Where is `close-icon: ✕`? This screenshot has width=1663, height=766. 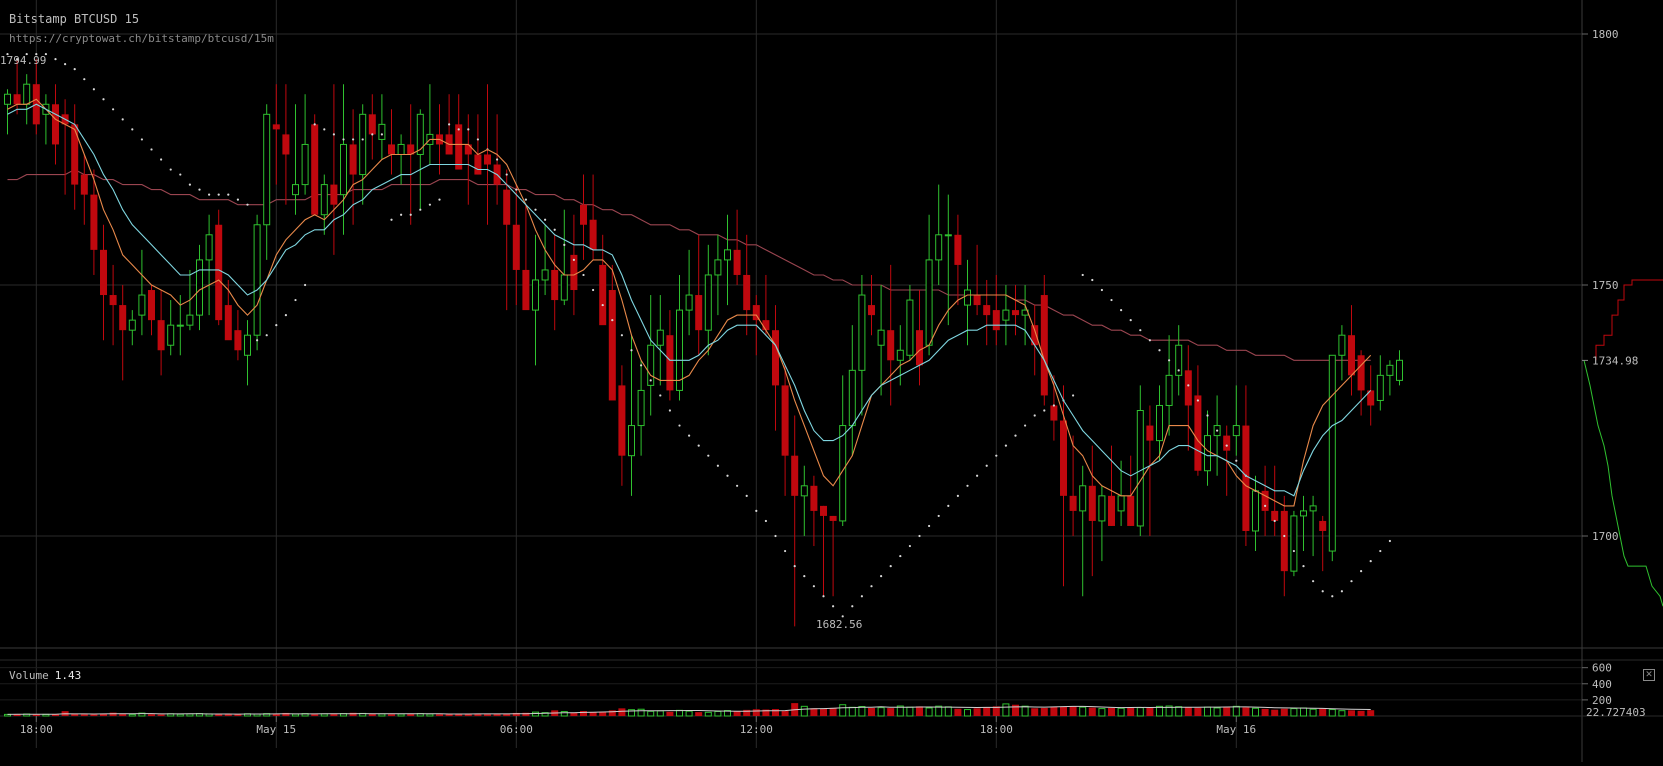
close-icon: ✕ is located at coordinates (1649, 675).